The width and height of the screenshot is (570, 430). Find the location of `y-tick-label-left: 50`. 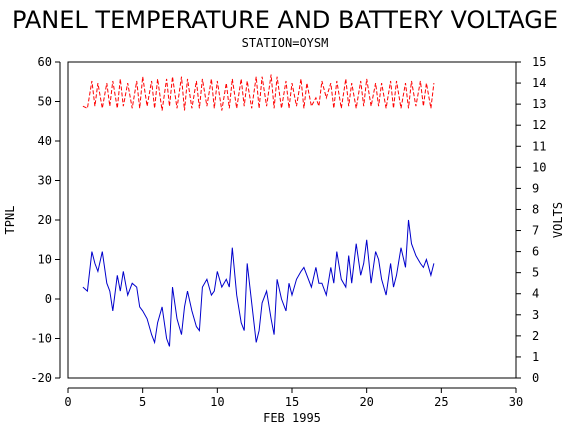

y-tick-label-left: 50 is located at coordinates (45, 102).